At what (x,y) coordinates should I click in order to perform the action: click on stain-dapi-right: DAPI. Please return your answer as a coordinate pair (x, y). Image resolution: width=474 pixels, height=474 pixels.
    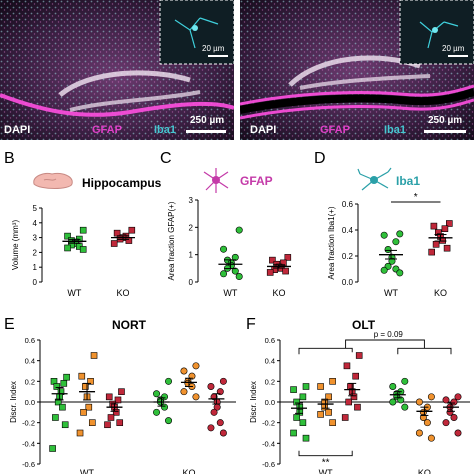
    Looking at the image, I should click on (263, 130).